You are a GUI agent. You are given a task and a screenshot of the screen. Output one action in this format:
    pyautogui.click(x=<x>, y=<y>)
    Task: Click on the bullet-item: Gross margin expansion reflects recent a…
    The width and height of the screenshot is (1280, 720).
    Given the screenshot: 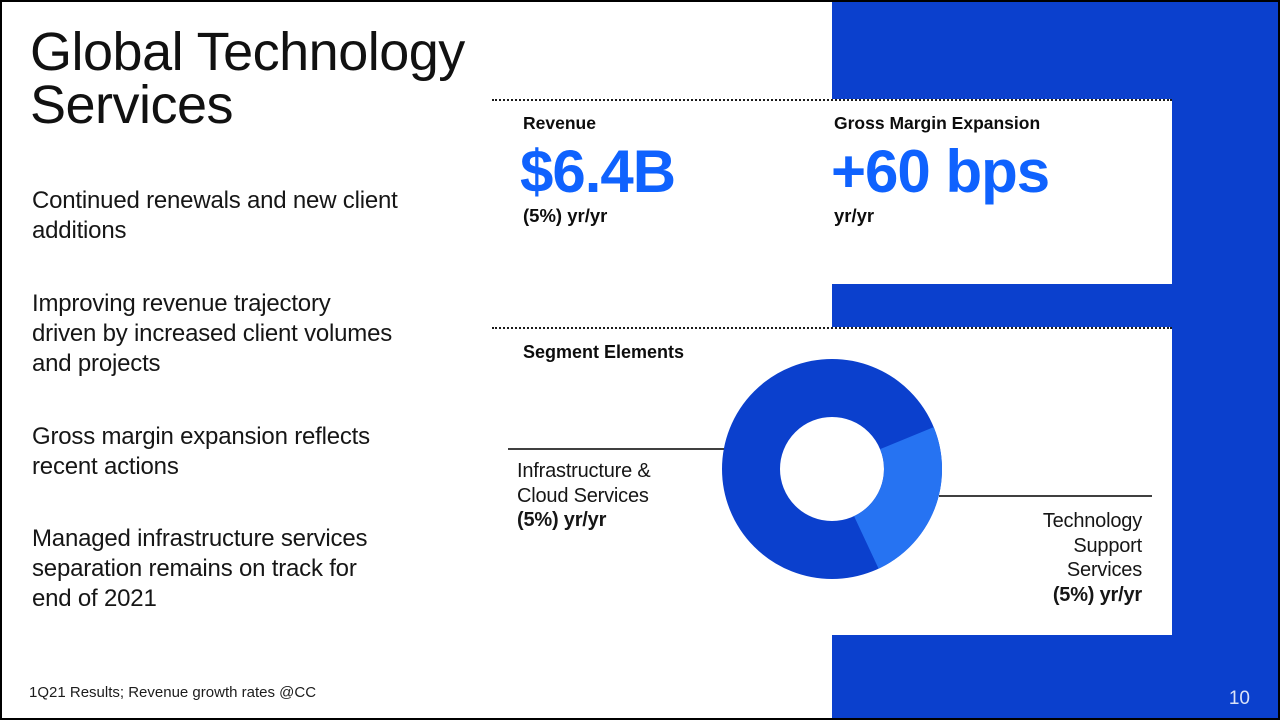 What is the action you would take?
    pyautogui.click(x=201, y=451)
    